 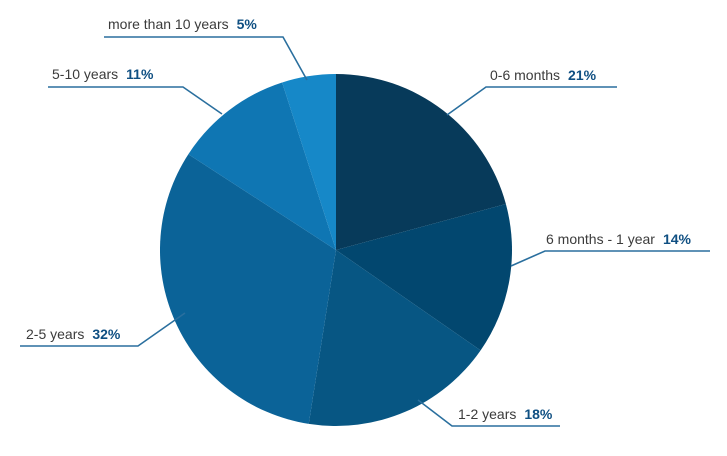 What do you see at coordinates (262, 166) in the screenshot?
I see `pie-slice-5-10-years` at bounding box center [262, 166].